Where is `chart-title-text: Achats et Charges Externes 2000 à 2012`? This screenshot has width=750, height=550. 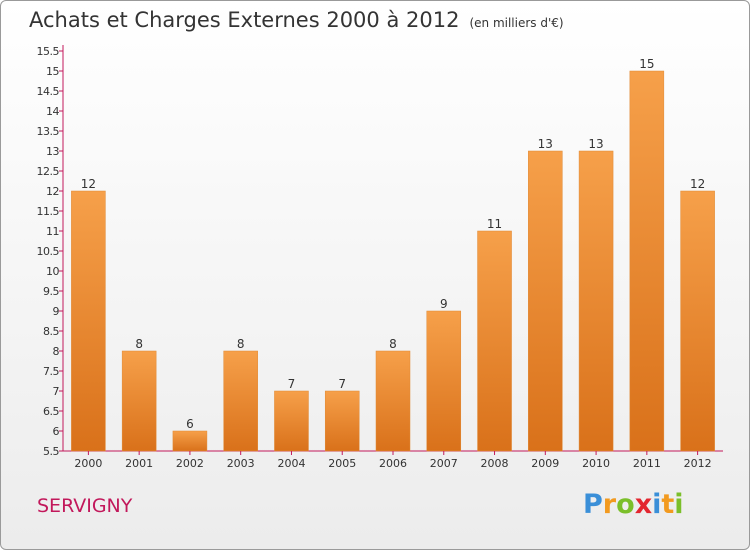 chart-title-text: Achats et Charges Externes 2000 à 2012 is located at coordinates (244, 20).